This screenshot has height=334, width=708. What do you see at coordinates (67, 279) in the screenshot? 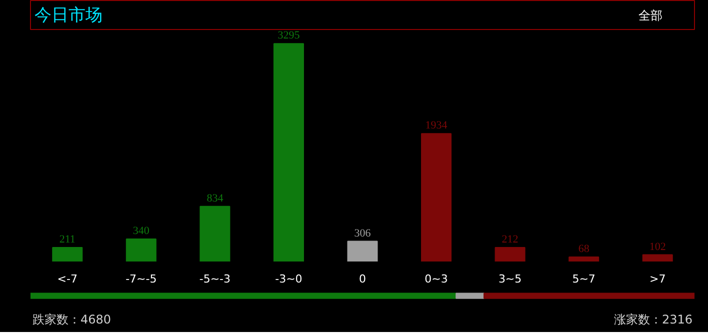
I see `x-tick-label: <-7` at bounding box center [67, 279].